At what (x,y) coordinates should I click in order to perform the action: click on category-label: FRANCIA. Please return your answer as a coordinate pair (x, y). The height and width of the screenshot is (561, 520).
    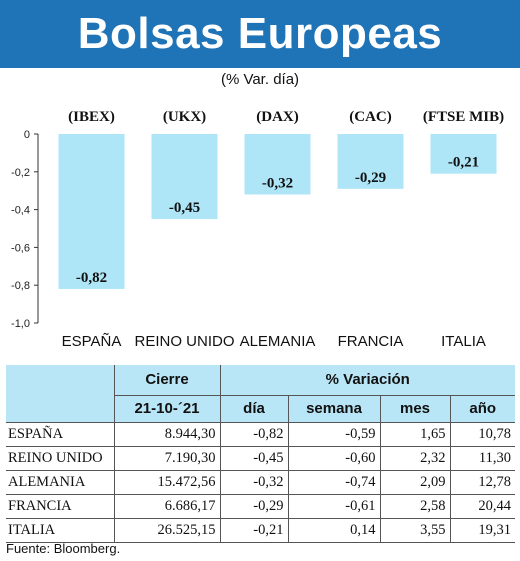
    Looking at the image, I should click on (371, 341).